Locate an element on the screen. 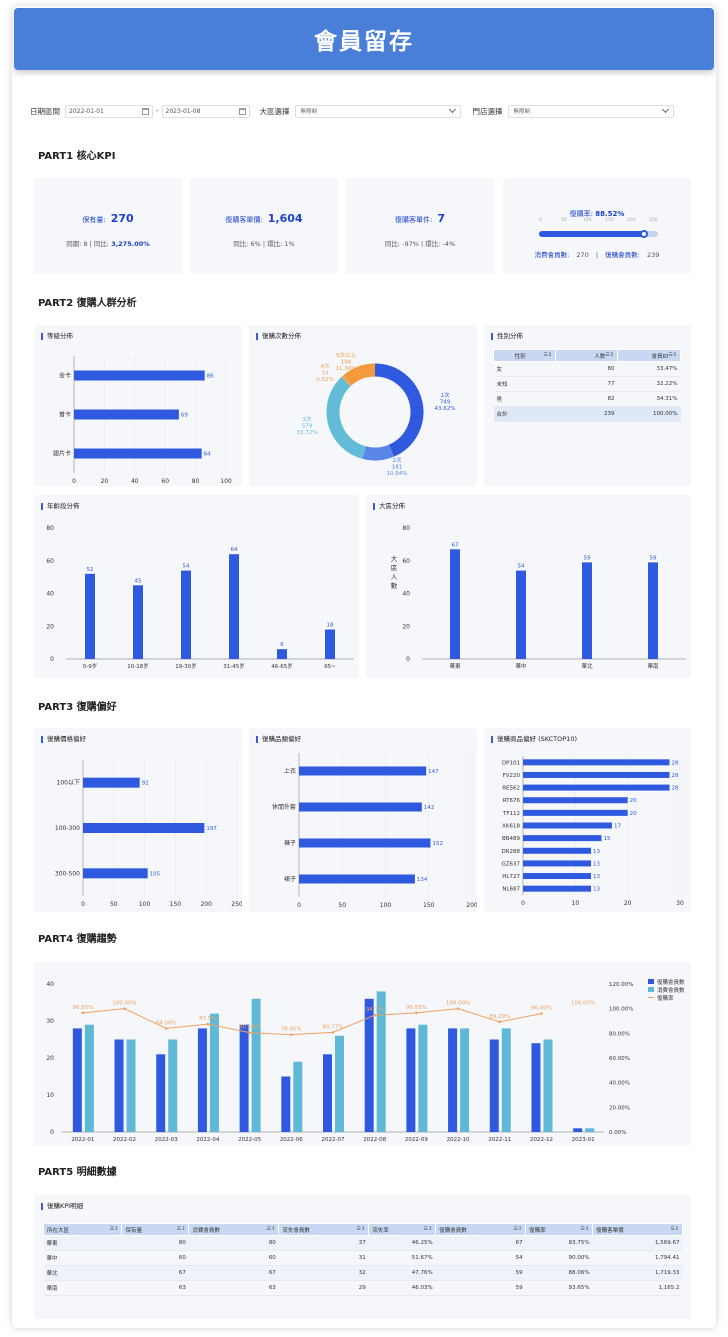 This screenshot has width=728, height=1337. date-end-input: 2023-01-08 is located at coordinates (205, 111).